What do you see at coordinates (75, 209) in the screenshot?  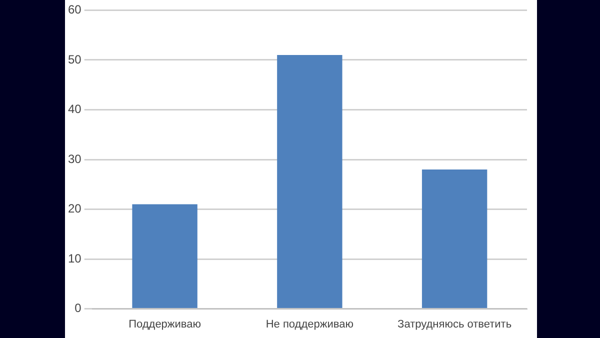 I see `y-tick-label: 20` at bounding box center [75, 209].